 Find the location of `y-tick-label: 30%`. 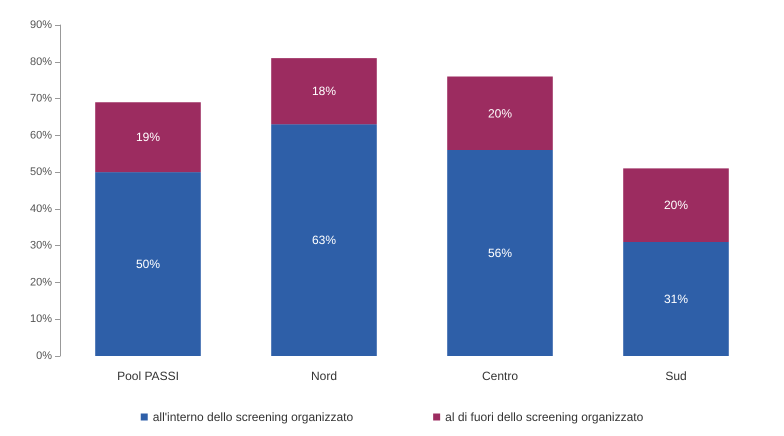

y-tick-label: 30% is located at coordinates (41, 246).